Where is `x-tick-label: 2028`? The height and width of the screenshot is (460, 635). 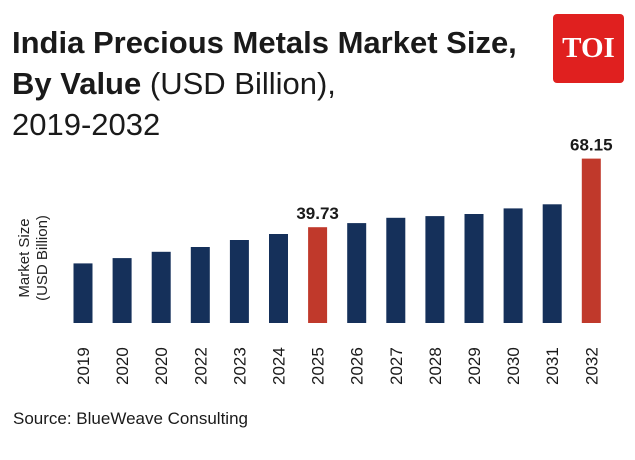
x-tick-label: 2028 is located at coordinates (435, 366).